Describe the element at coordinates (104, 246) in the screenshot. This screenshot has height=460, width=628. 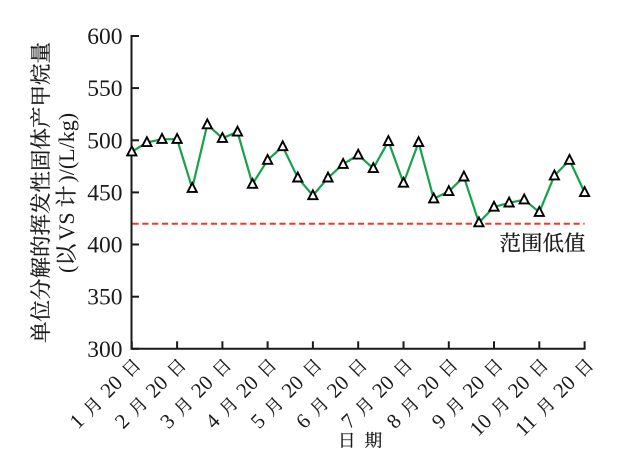
I see `svg-text: 400` at that location.